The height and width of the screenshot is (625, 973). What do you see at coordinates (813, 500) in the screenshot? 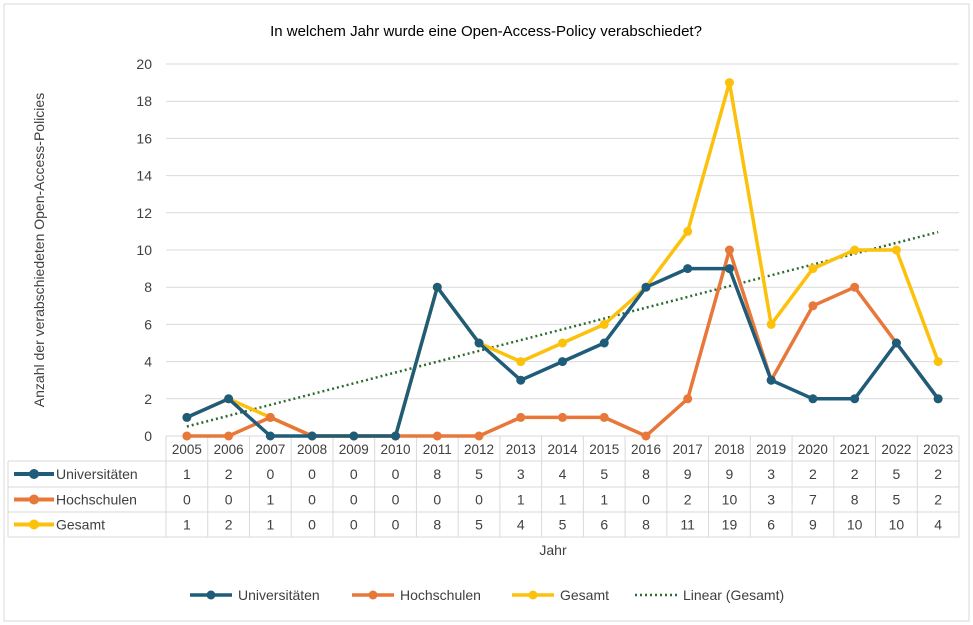
I see `table-cell: 7` at bounding box center [813, 500].